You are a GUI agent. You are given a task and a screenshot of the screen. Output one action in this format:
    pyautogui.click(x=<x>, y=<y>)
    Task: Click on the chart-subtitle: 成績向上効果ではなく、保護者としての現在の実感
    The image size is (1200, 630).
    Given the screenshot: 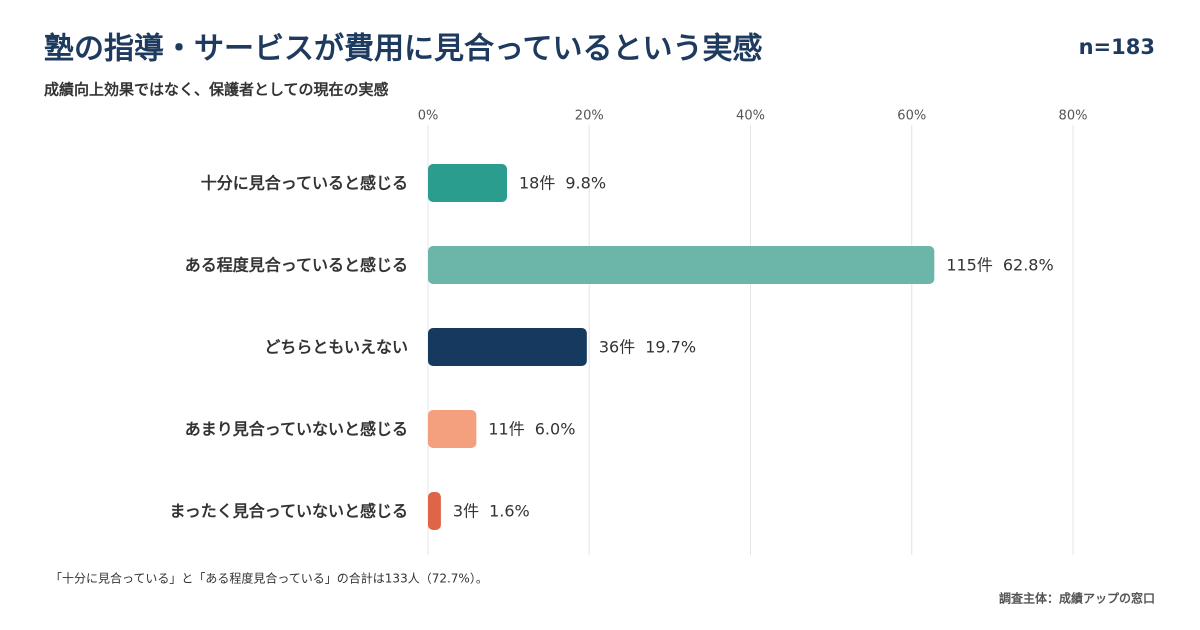 What is the action you would take?
    pyautogui.click(x=216, y=90)
    